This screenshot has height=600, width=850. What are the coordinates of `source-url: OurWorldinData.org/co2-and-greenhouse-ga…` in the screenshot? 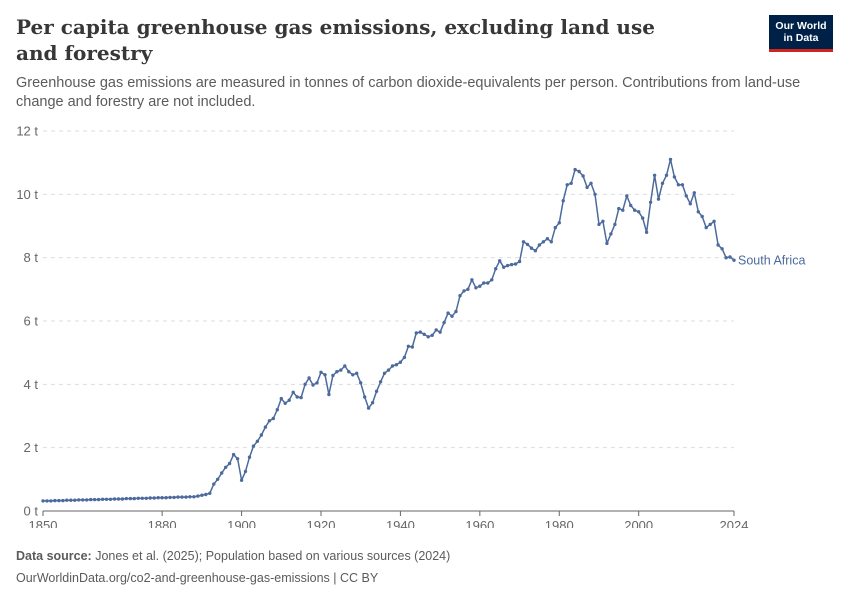 It's located at (197, 578).